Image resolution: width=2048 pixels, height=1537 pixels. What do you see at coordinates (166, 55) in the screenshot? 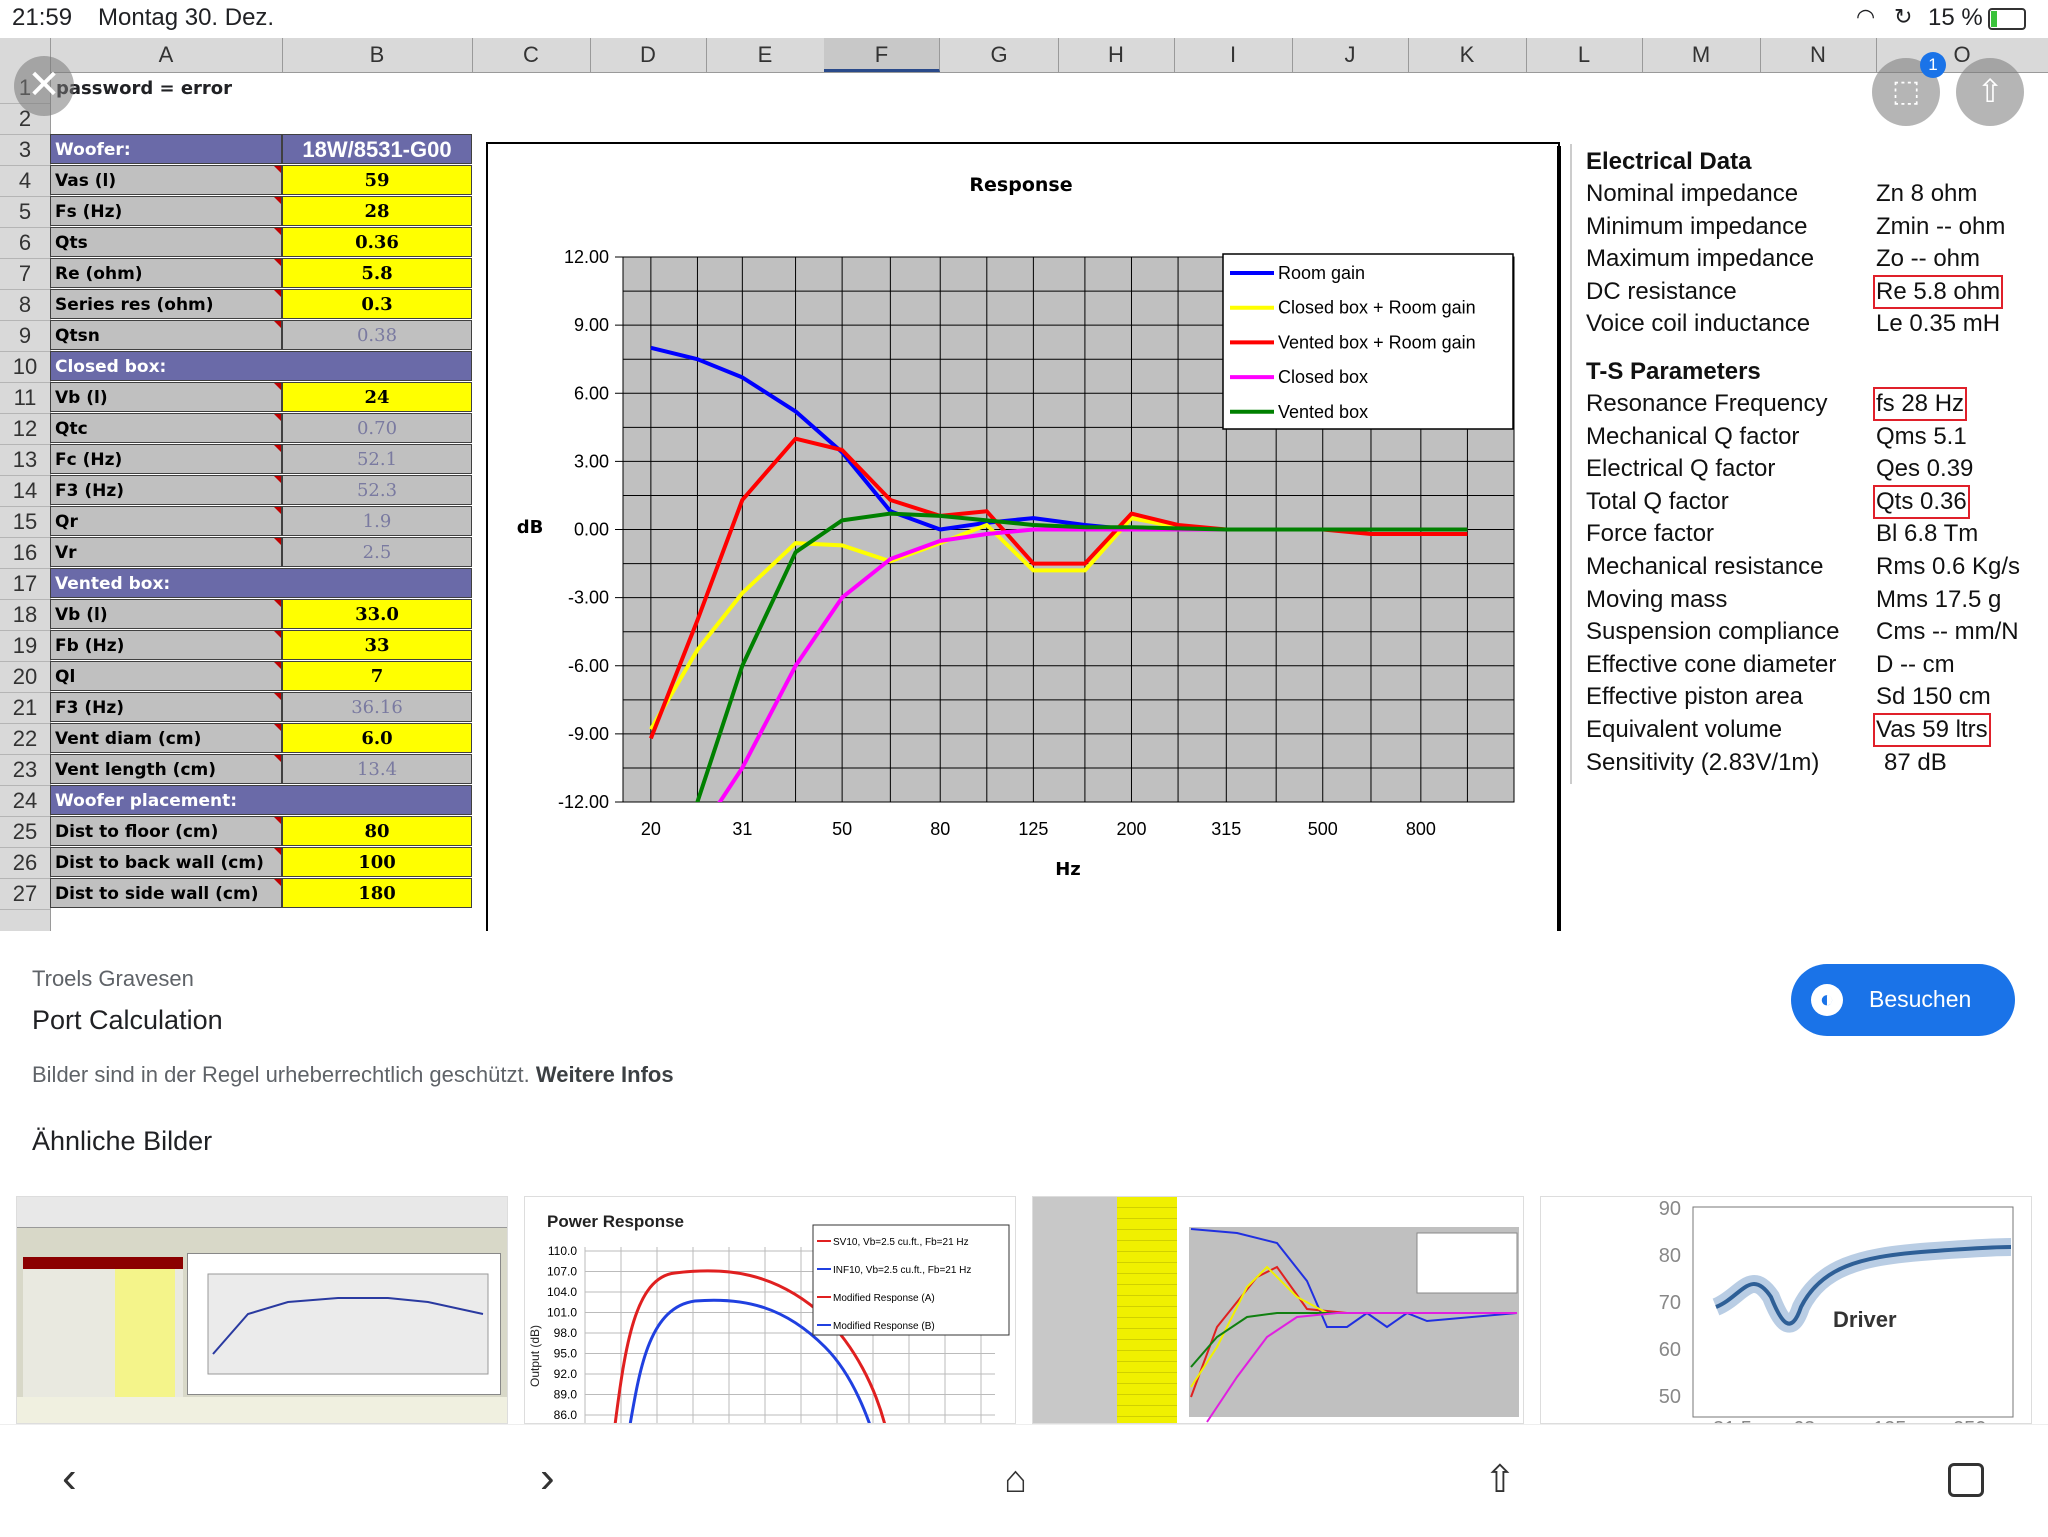
I see `column-header: A` at bounding box center [166, 55].